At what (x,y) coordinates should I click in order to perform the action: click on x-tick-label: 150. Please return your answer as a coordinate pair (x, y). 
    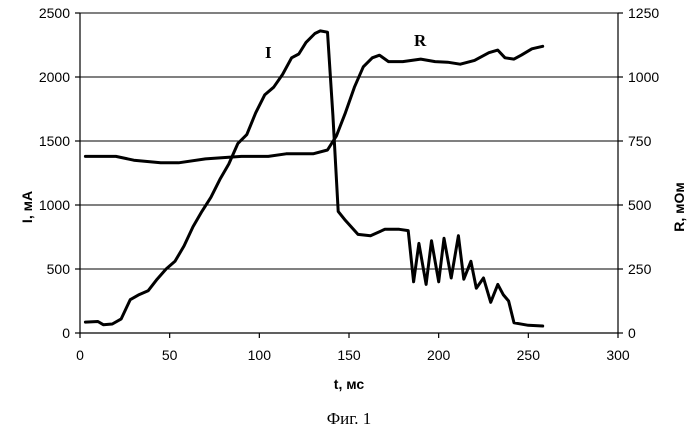
    Looking at the image, I should click on (349, 355).